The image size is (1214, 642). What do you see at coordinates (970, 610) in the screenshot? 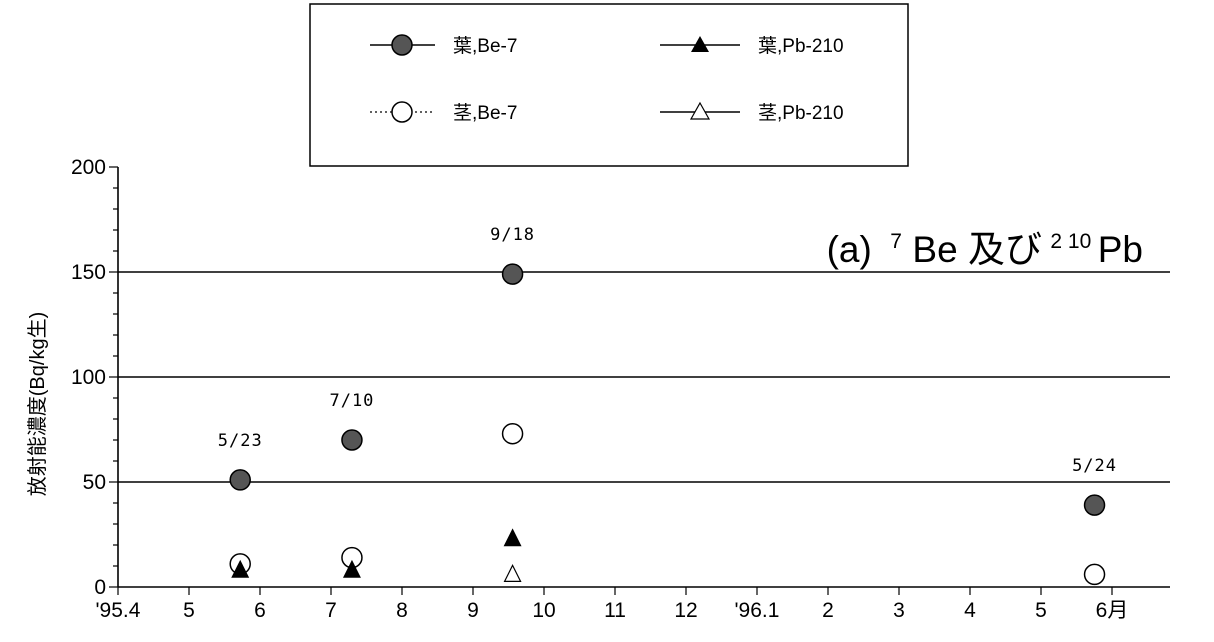
I see `x-tick-label: 4` at bounding box center [970, 610].